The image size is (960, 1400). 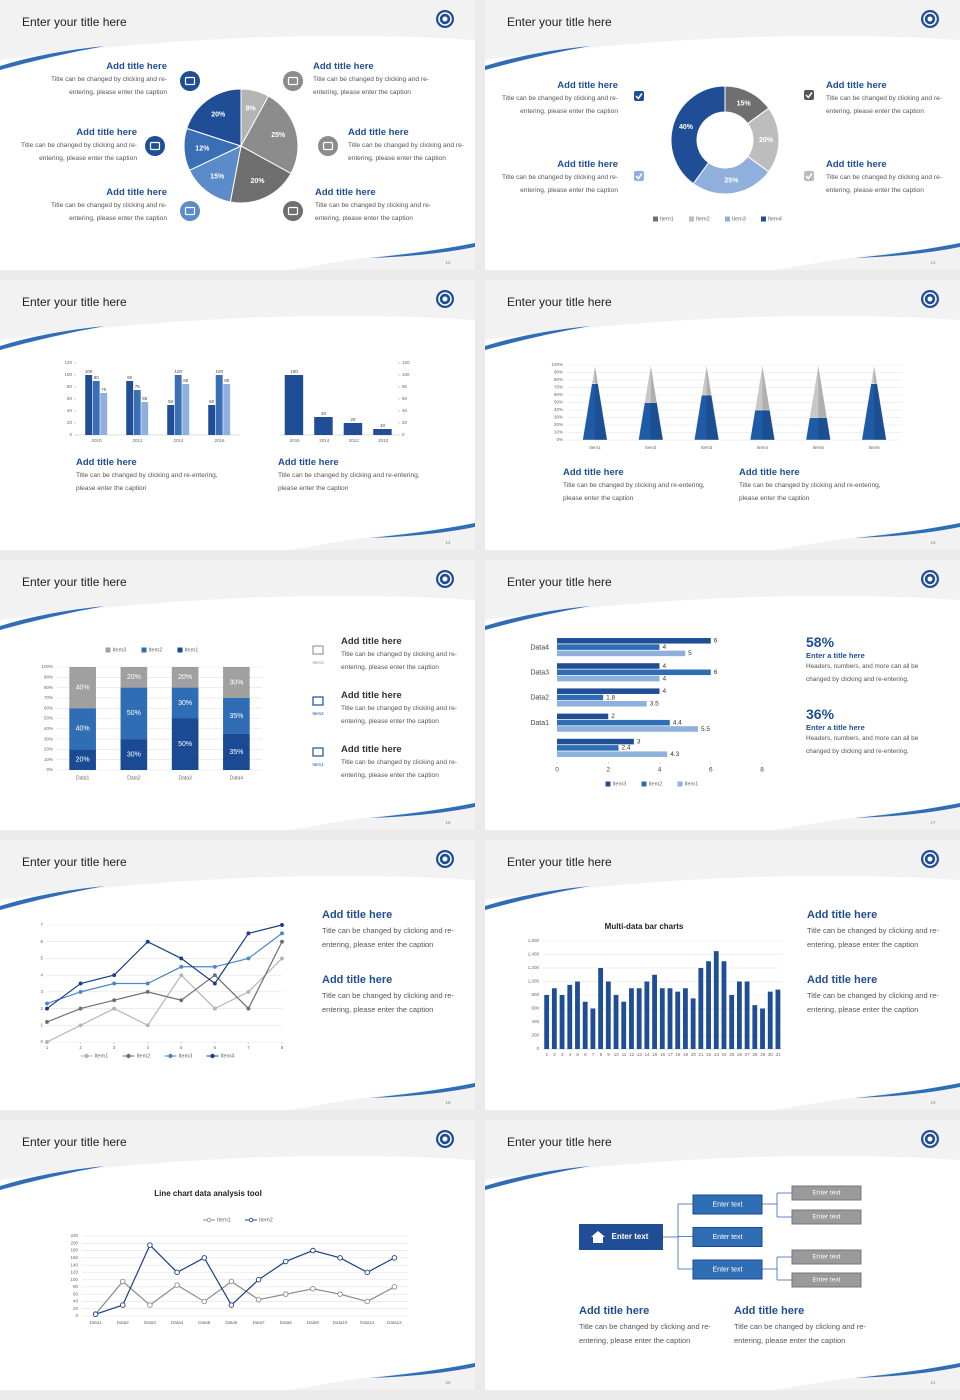 I want to click on x-tick-label: 18, so click(x=678, y=1054).